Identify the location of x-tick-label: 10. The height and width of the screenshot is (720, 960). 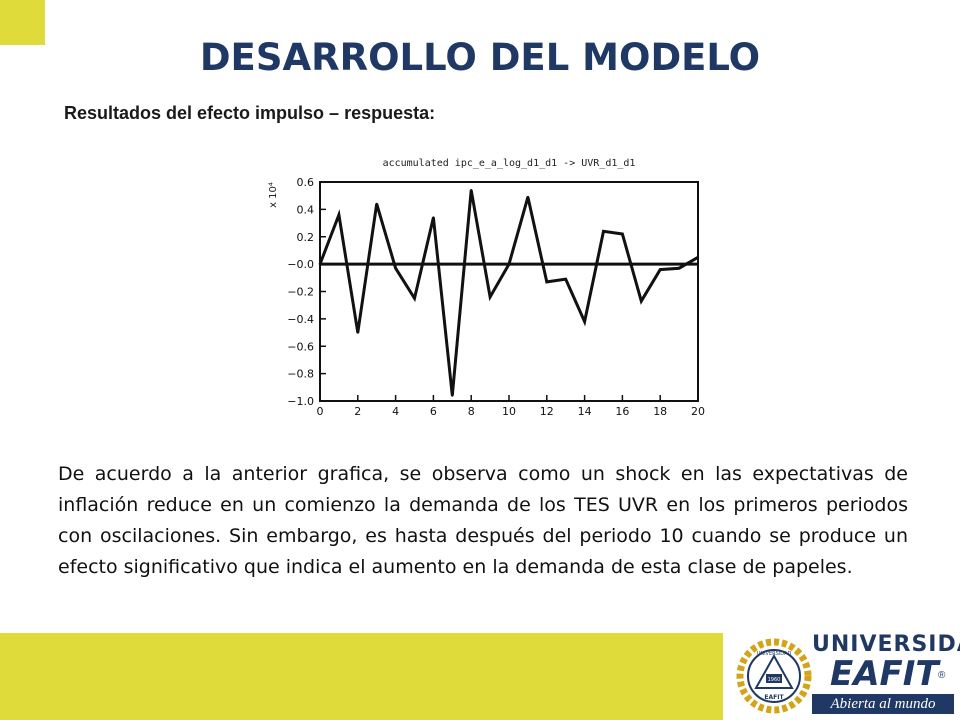
(509, 411).